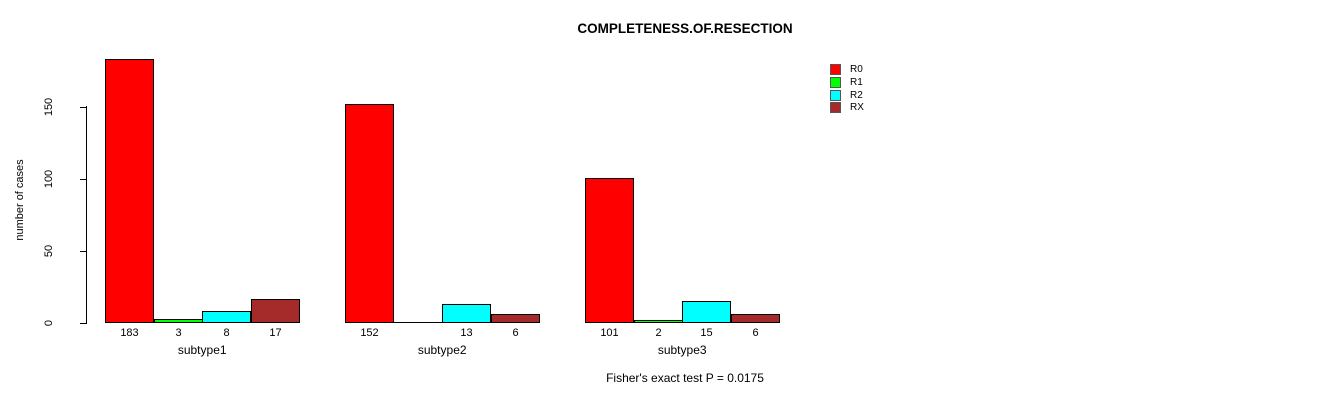 This screenshot has height=400, width=1340. I want to click on bar-subtype3-R2, so click(706, 312).